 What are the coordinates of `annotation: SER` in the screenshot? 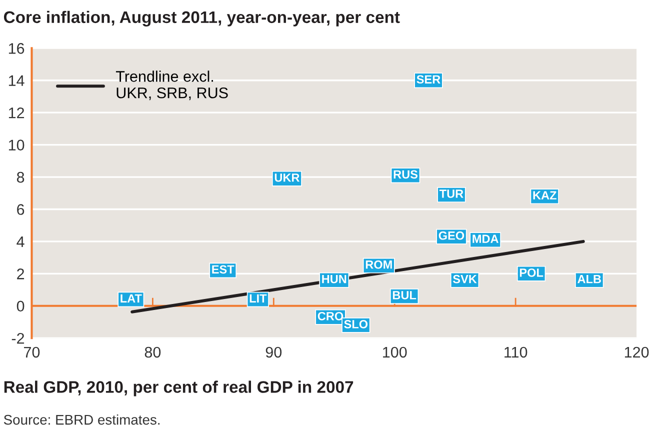 It's located at (428, 79).